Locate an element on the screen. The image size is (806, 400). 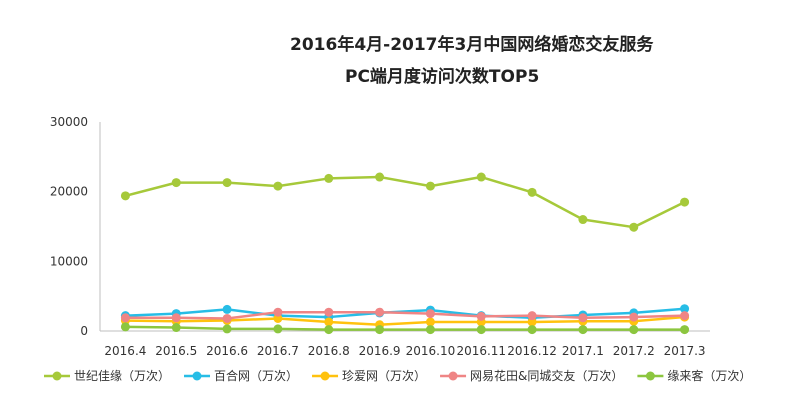
x-tick-label: 2016.6 is located at coordinates (227, 351).